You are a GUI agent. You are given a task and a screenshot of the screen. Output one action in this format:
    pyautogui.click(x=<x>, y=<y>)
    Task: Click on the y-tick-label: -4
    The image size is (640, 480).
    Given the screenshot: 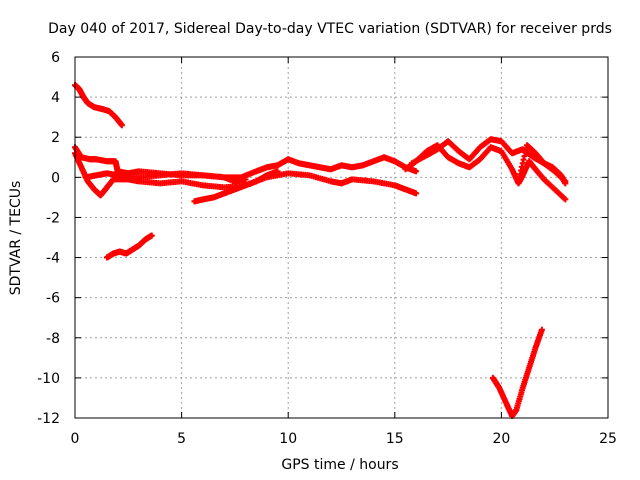 What is the action you would take?
    pyautogui.click(x=53, y=259)
    